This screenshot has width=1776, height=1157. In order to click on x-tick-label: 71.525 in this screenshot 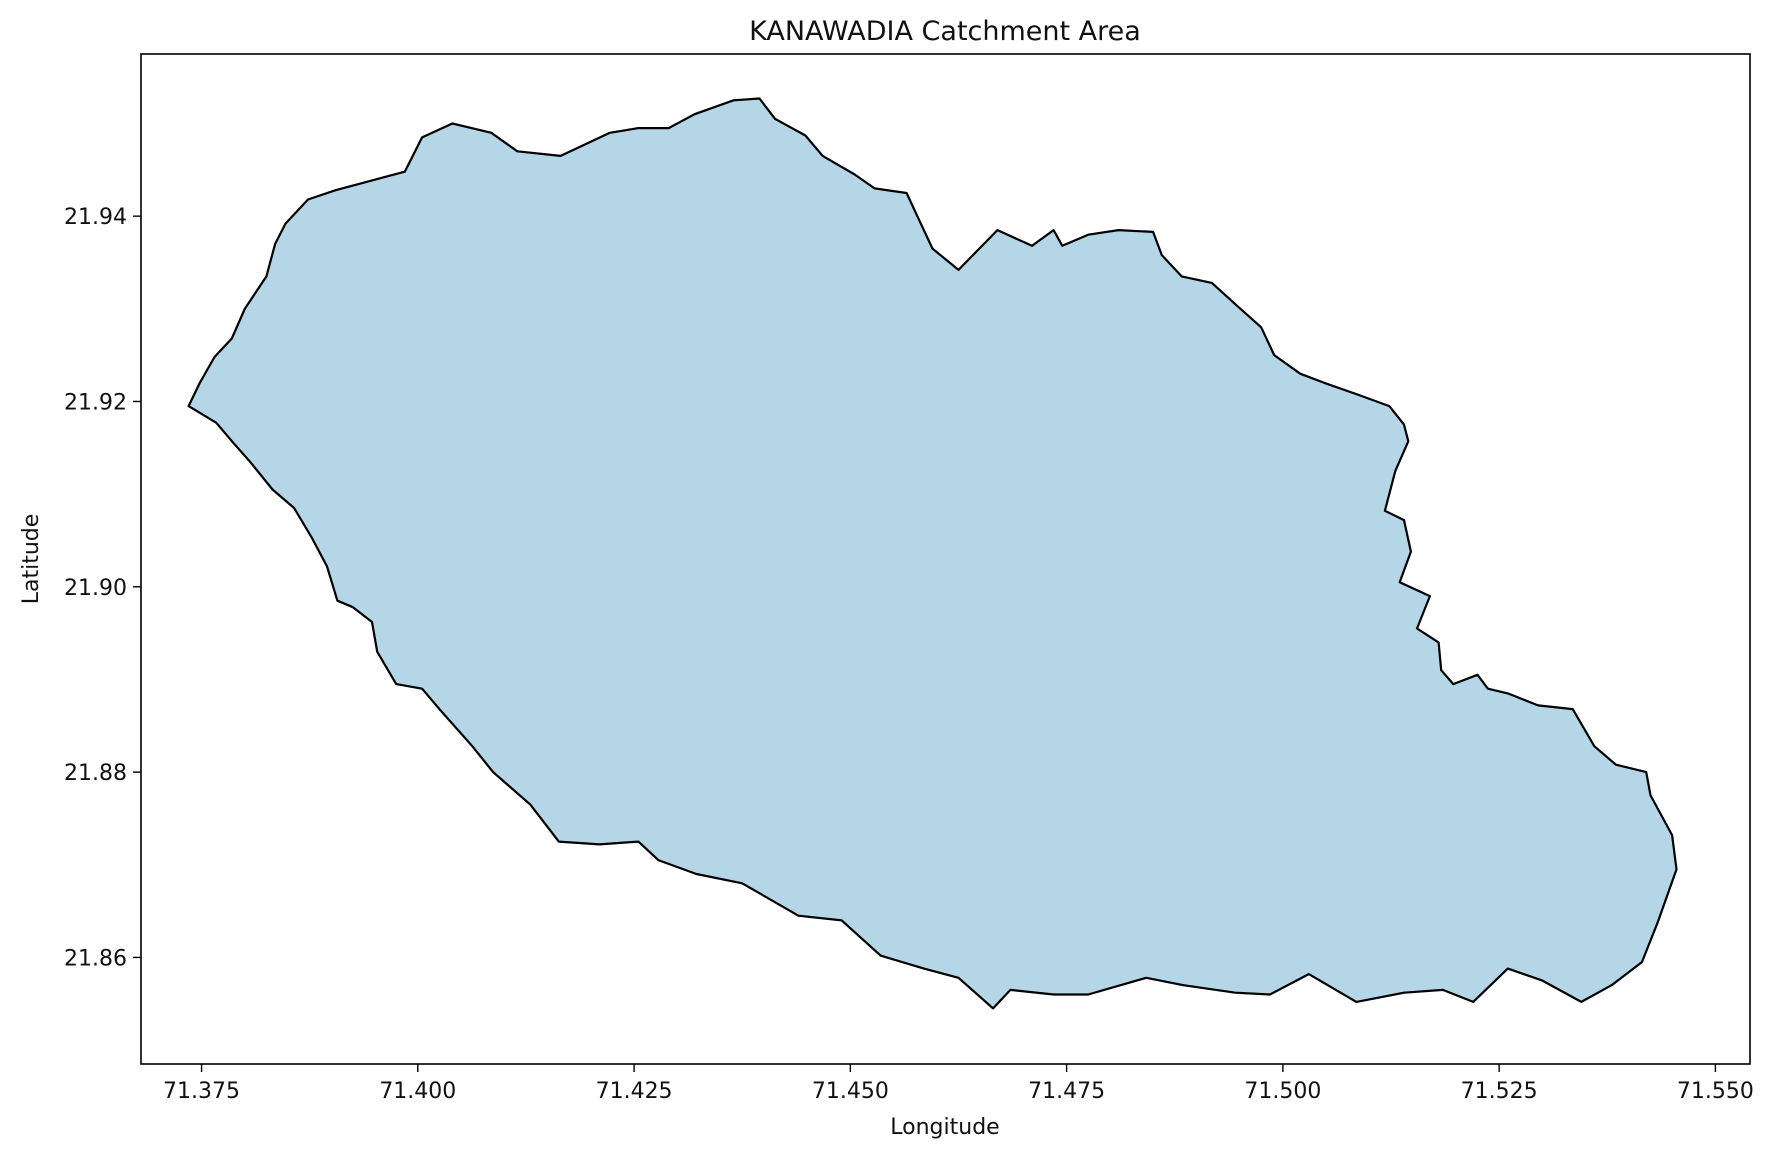, I will do `click(1499, 1091)`.